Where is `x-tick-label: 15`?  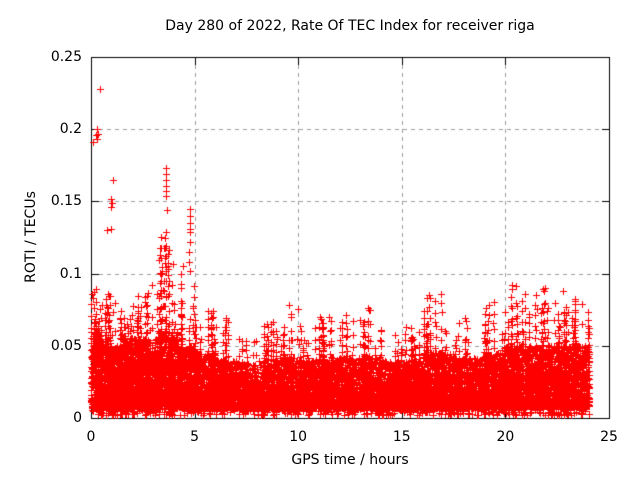 x-tick-label: 15 is located at coordinates (401, 437).